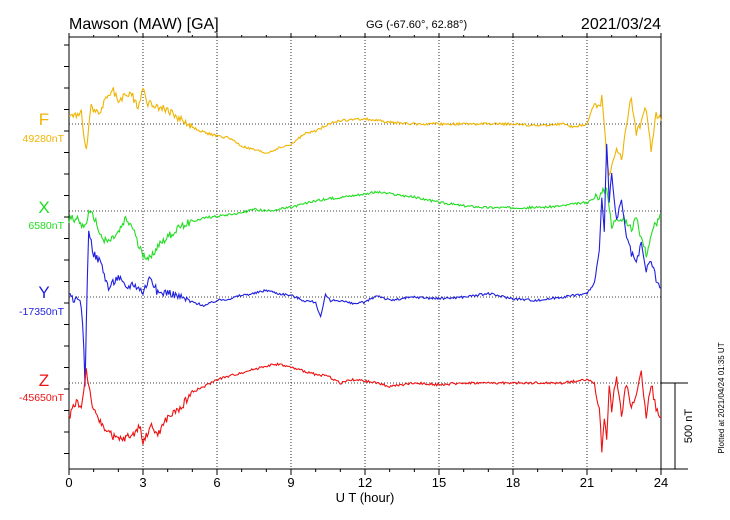 Image resolution: width=730 pixels, height=520 pixels. Describe the element at coordinates (144, 24) in the screenshot. I see `station-title: Mawson (MAW) [GA]` at that location.